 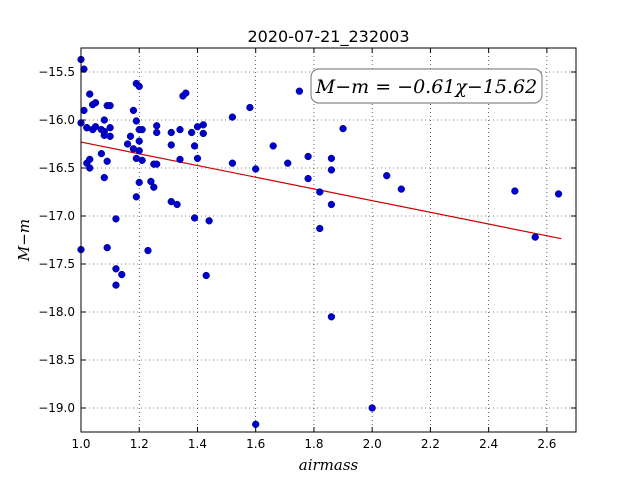 I want to click on y-tick-label: −18.0, so click(x=56, y=312).